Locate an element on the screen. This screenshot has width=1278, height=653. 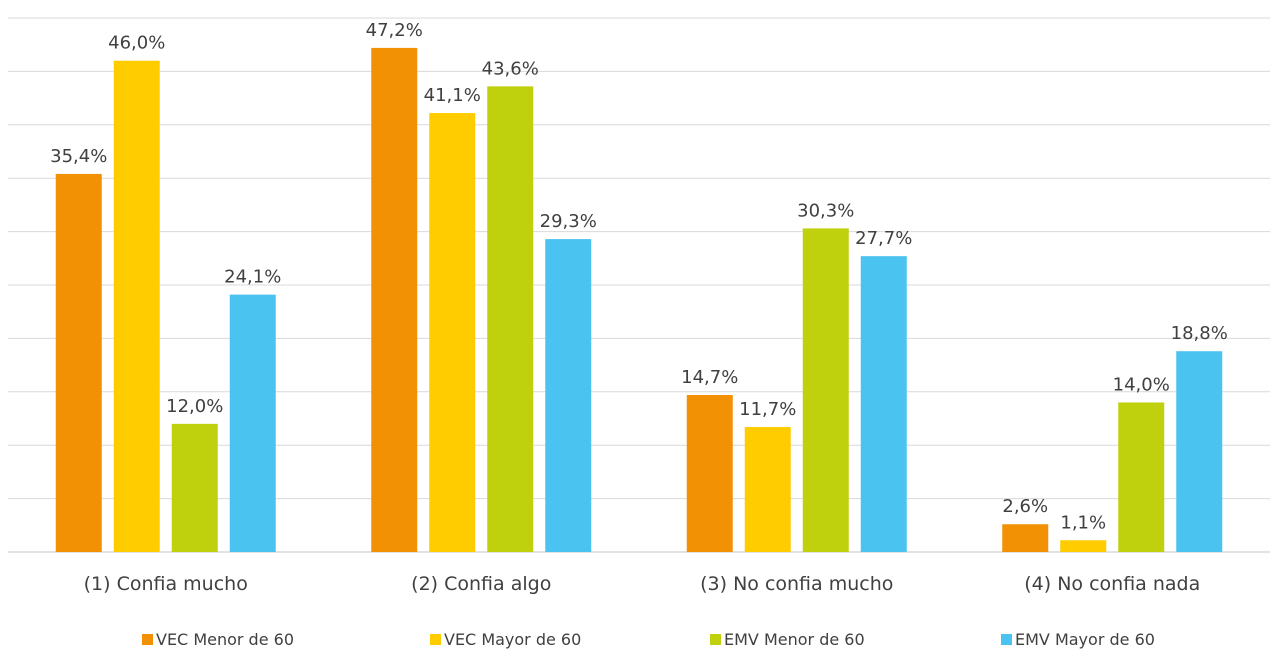
data-label: 14,7% is located at coordinates (709, 377).